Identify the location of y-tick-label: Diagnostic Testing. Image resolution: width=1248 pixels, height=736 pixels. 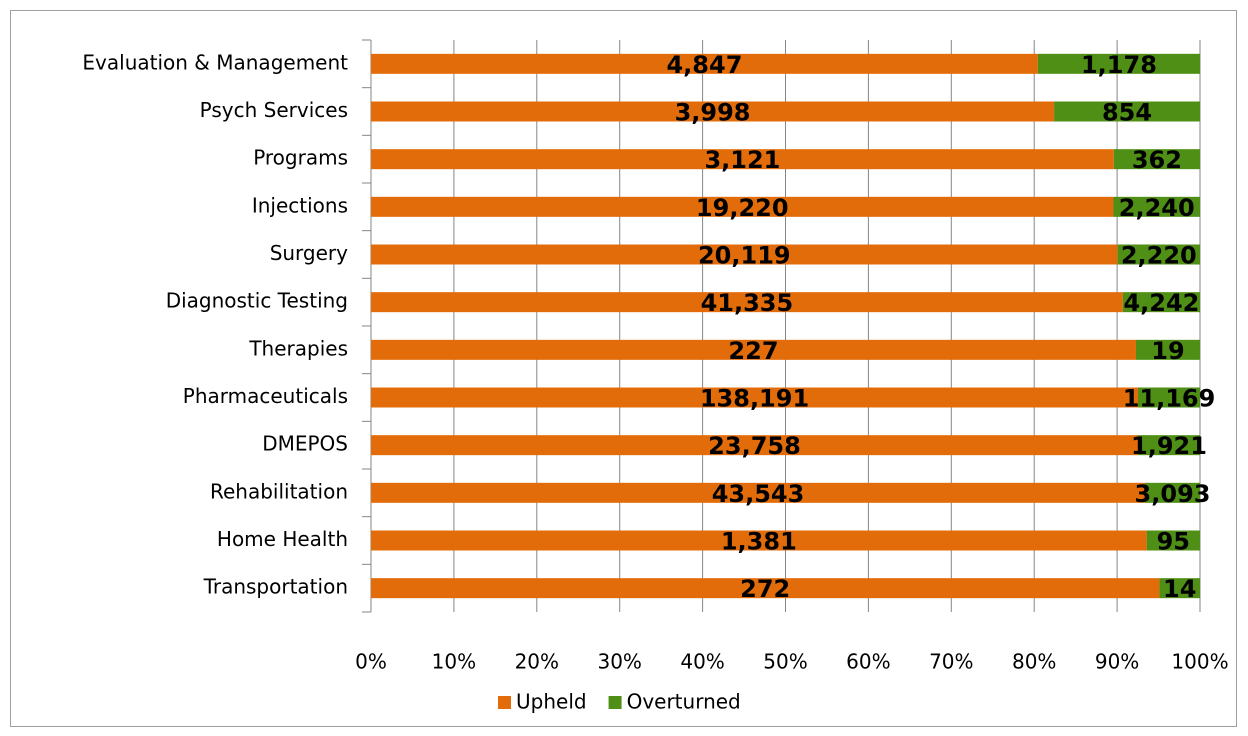
(257, 301).